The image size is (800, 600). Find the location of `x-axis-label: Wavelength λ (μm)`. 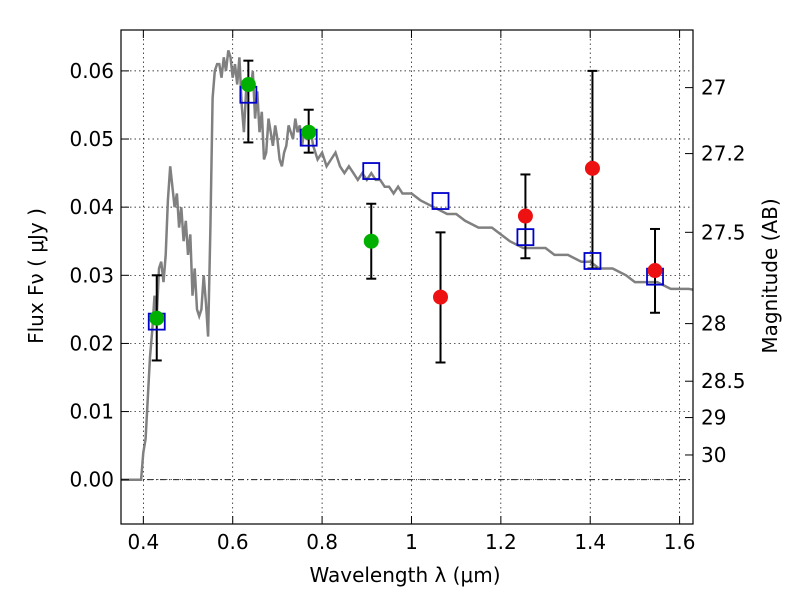

x-axis-label: Wavelength λ (μm) is located at coordinates (404, 575).